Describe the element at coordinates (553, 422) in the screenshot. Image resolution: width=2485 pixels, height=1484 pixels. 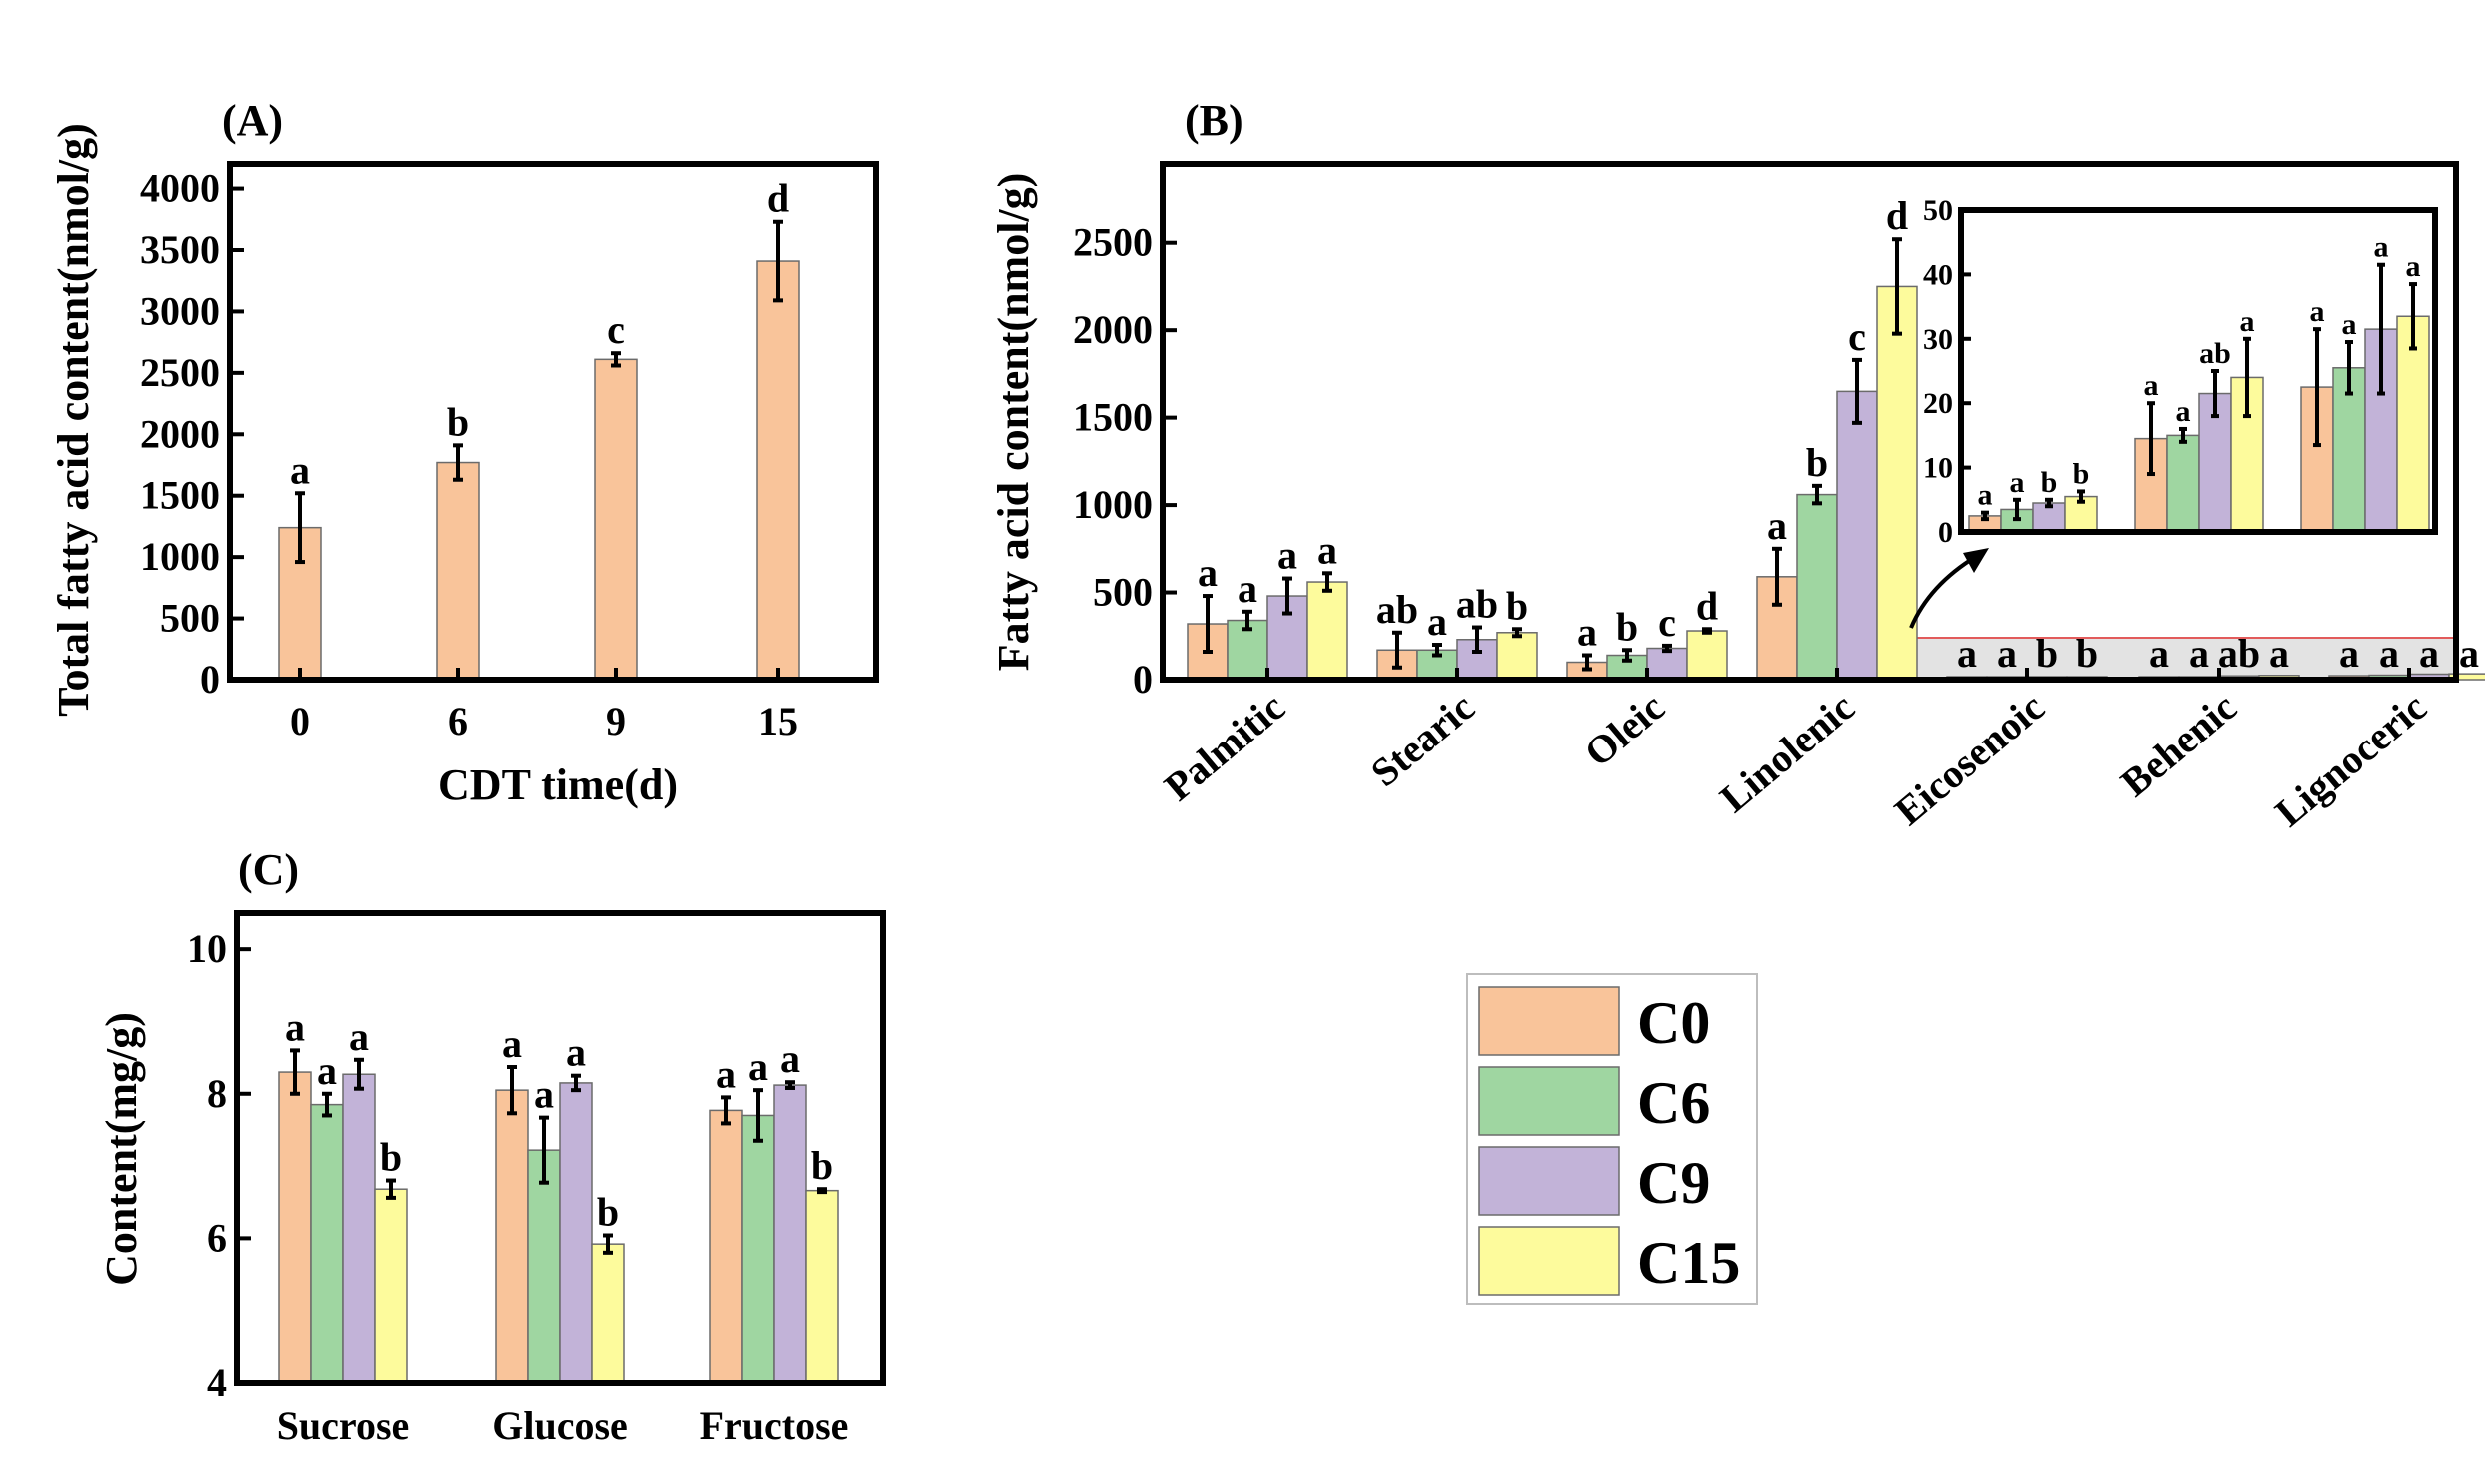
I see `panel-a-frame` at that location.